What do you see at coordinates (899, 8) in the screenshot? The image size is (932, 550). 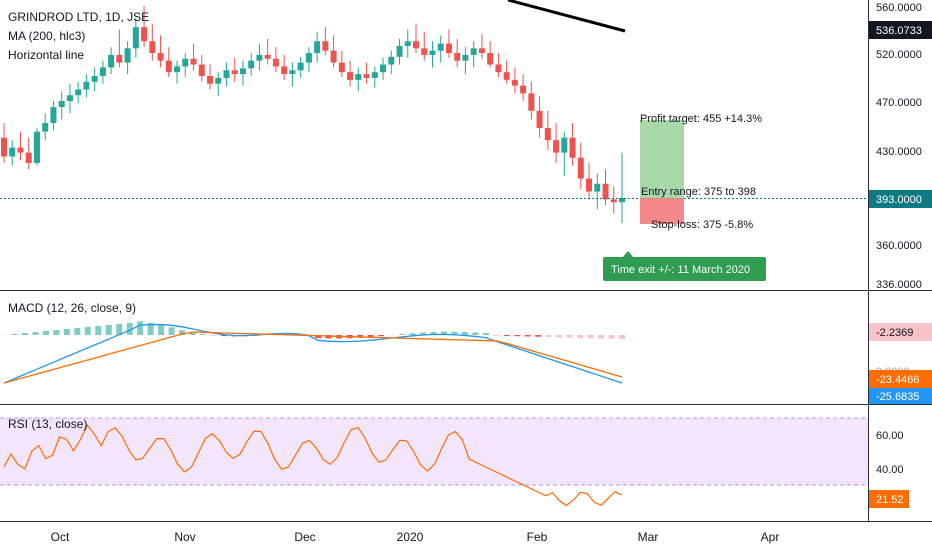 I see `price-tick: 560.0000` at bounding box center [899, 8].